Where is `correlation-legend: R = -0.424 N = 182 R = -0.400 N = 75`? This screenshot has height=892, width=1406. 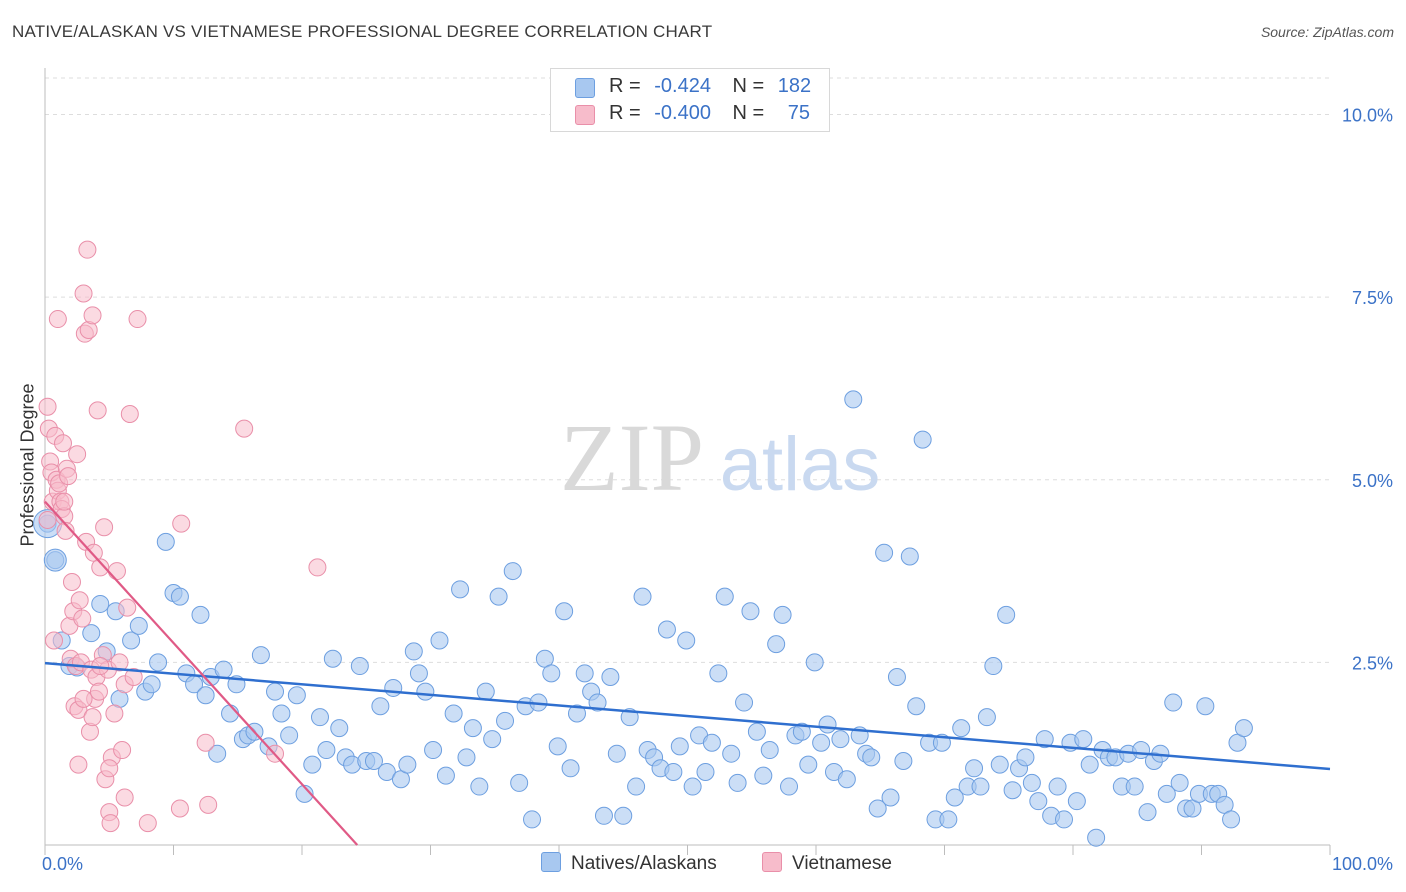
correlation-legend: R = -0.424 N = 182 R = -0.400 N = 75 is located at coordinates (690, 100).